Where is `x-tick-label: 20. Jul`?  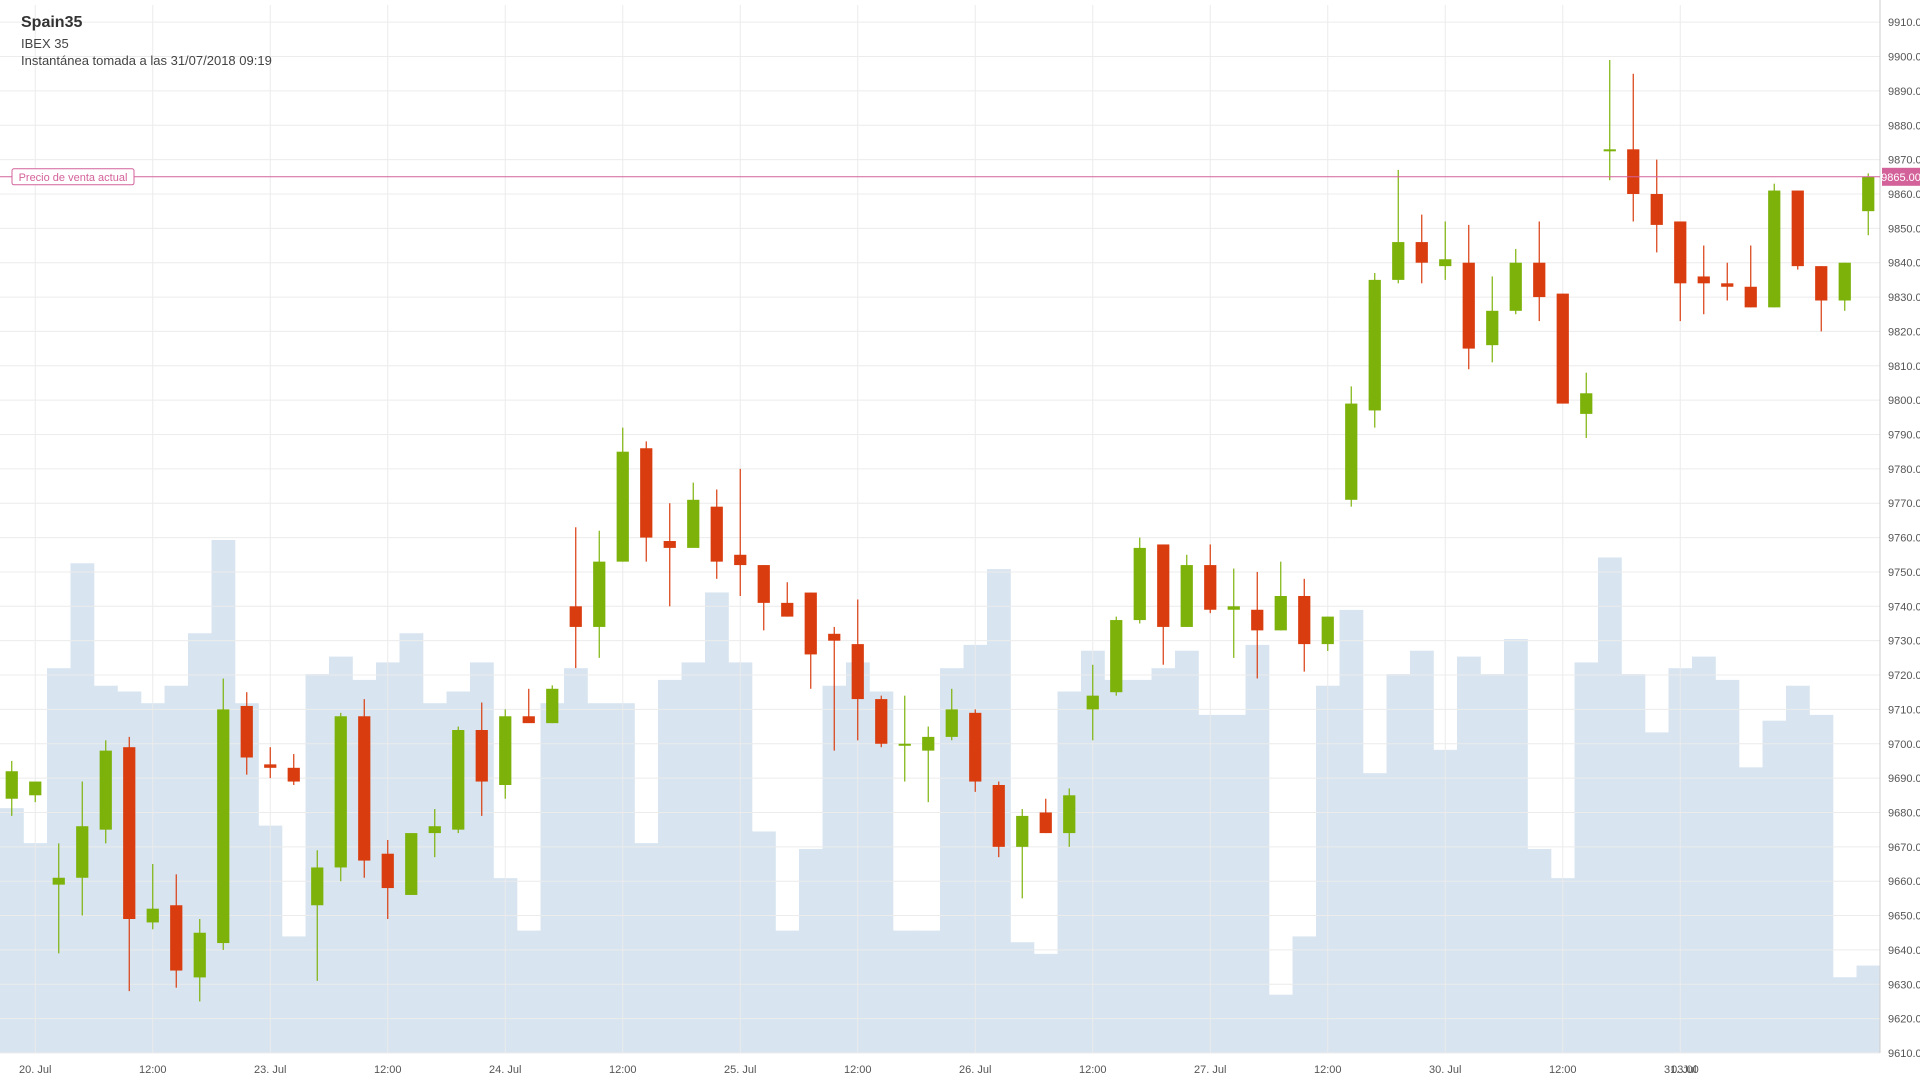 x-tick-label: 20. Jul is located at coordinates (35, 1070).